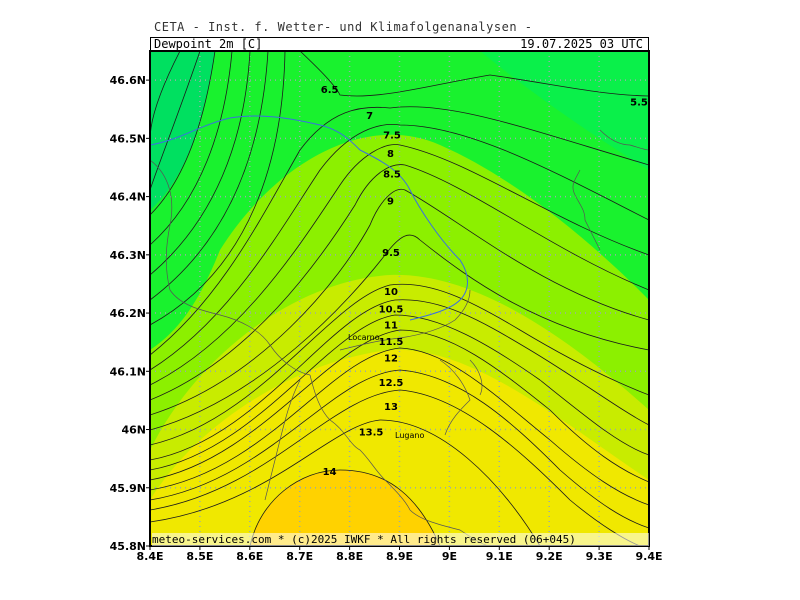 The image size is (800, 600). I want to click on y-tick-label: 46.5N, so click(128, 138).